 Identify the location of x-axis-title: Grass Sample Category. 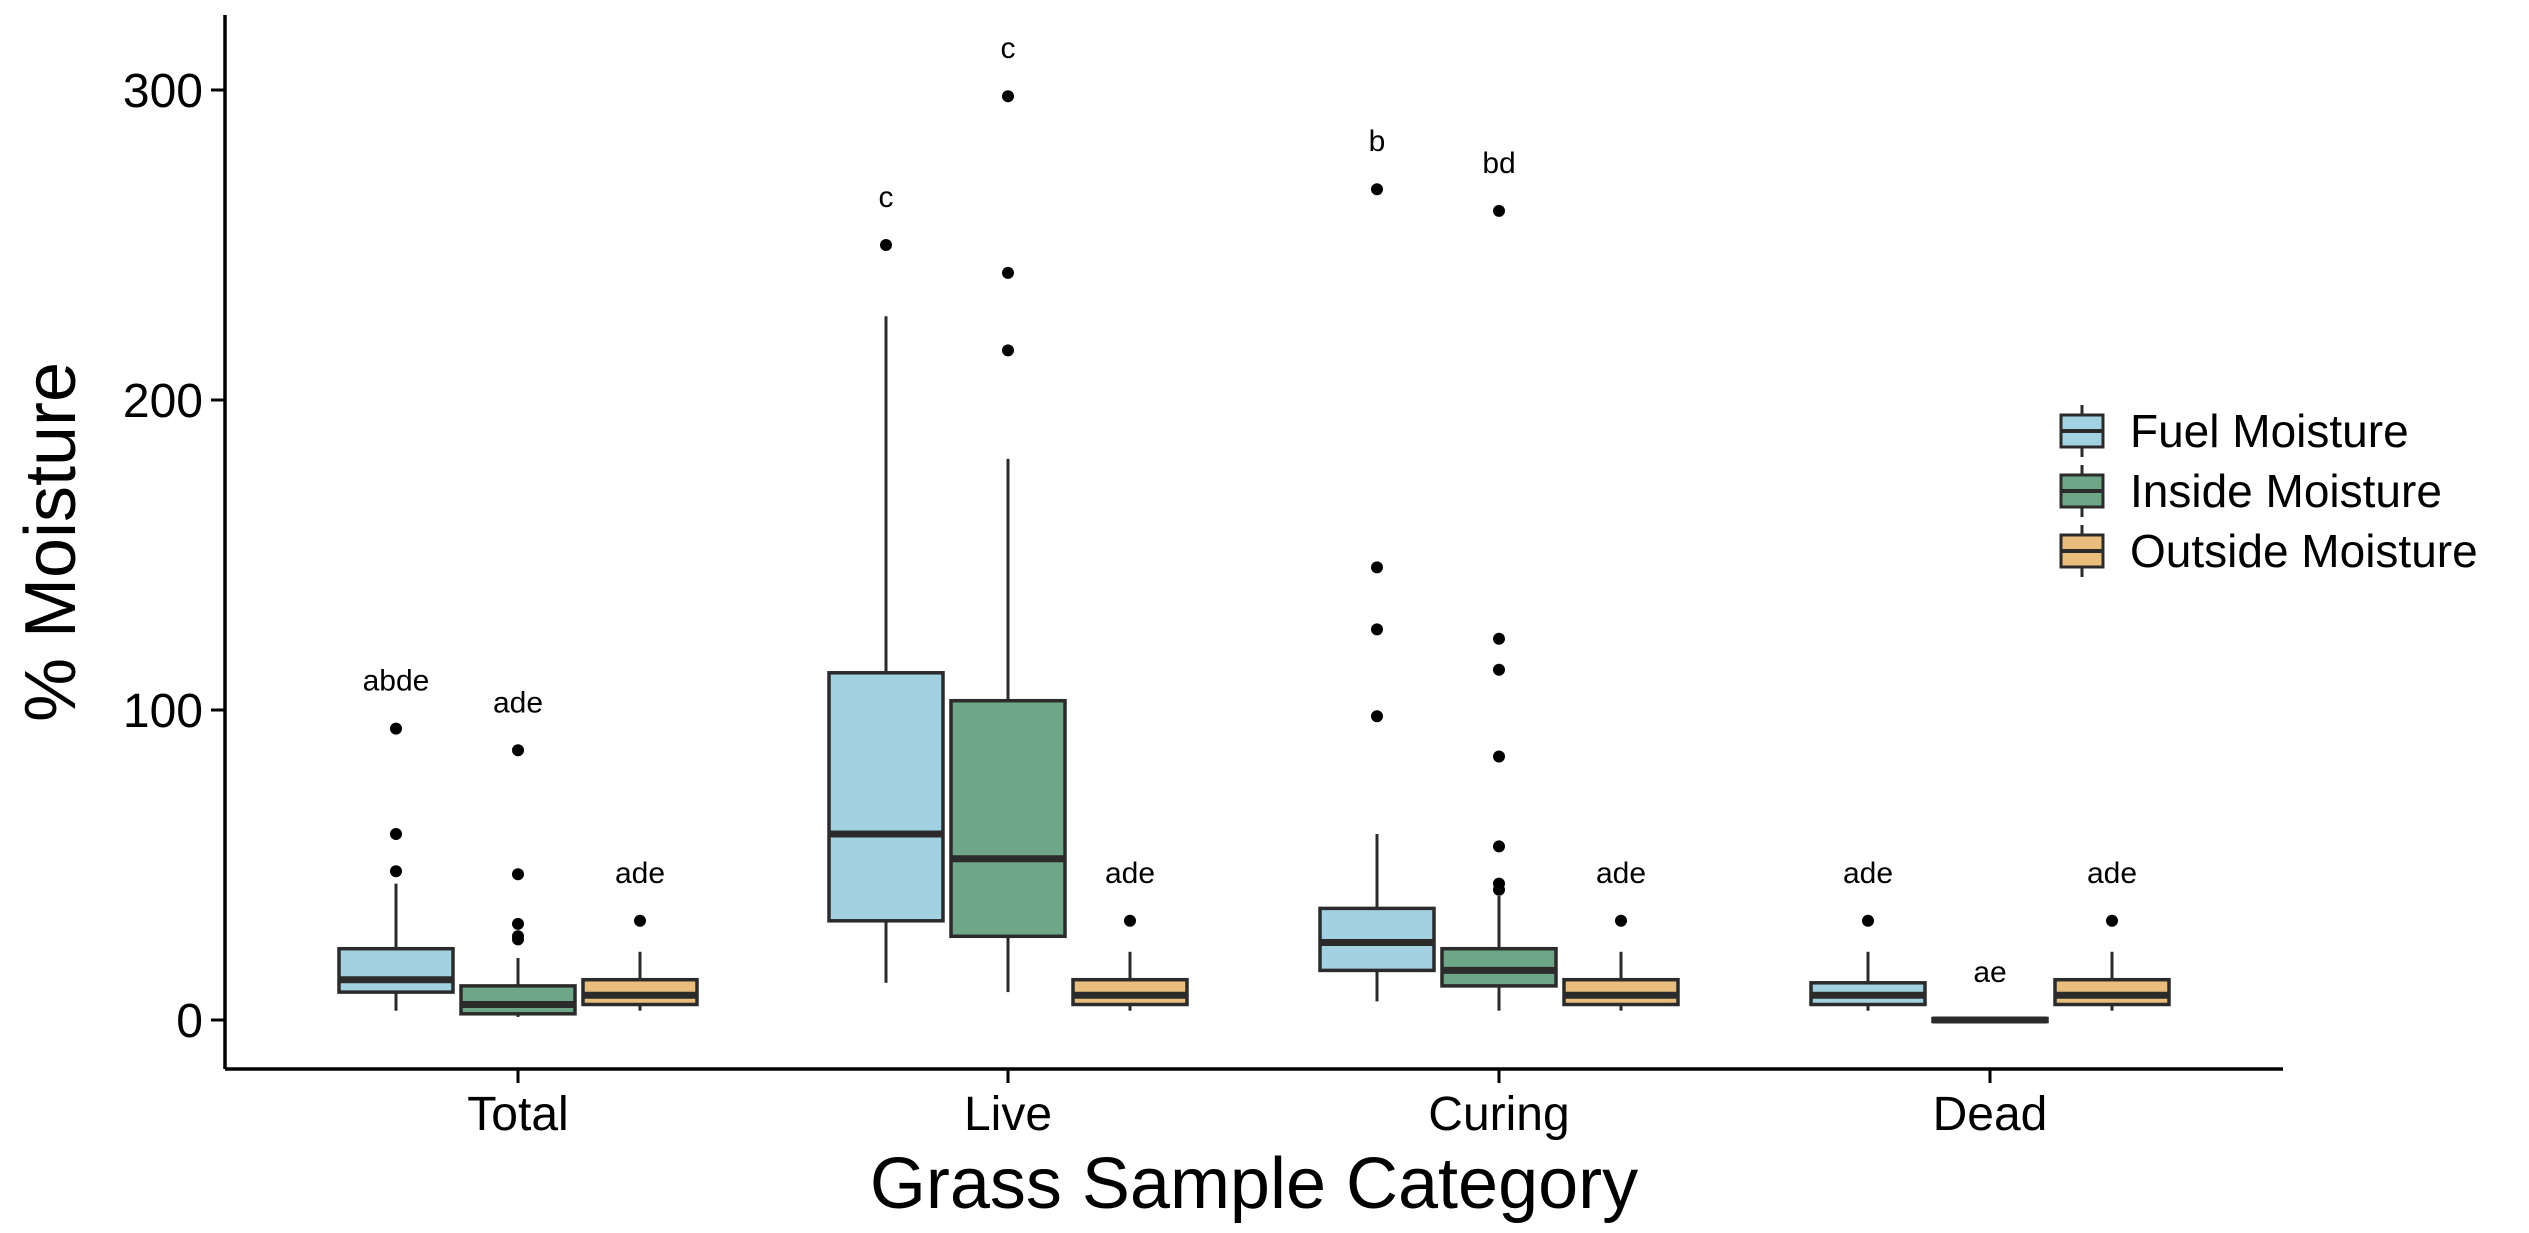
(1254, 1184).